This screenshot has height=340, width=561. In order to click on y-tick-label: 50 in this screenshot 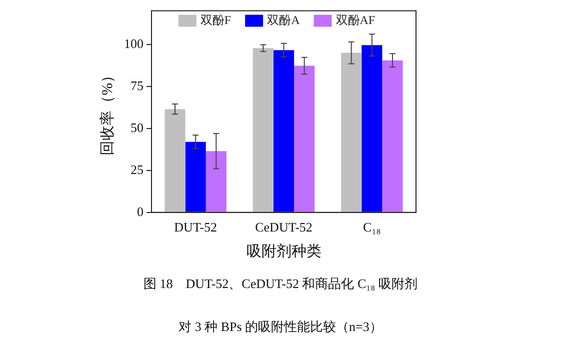, I will do `click(137, 127)`.